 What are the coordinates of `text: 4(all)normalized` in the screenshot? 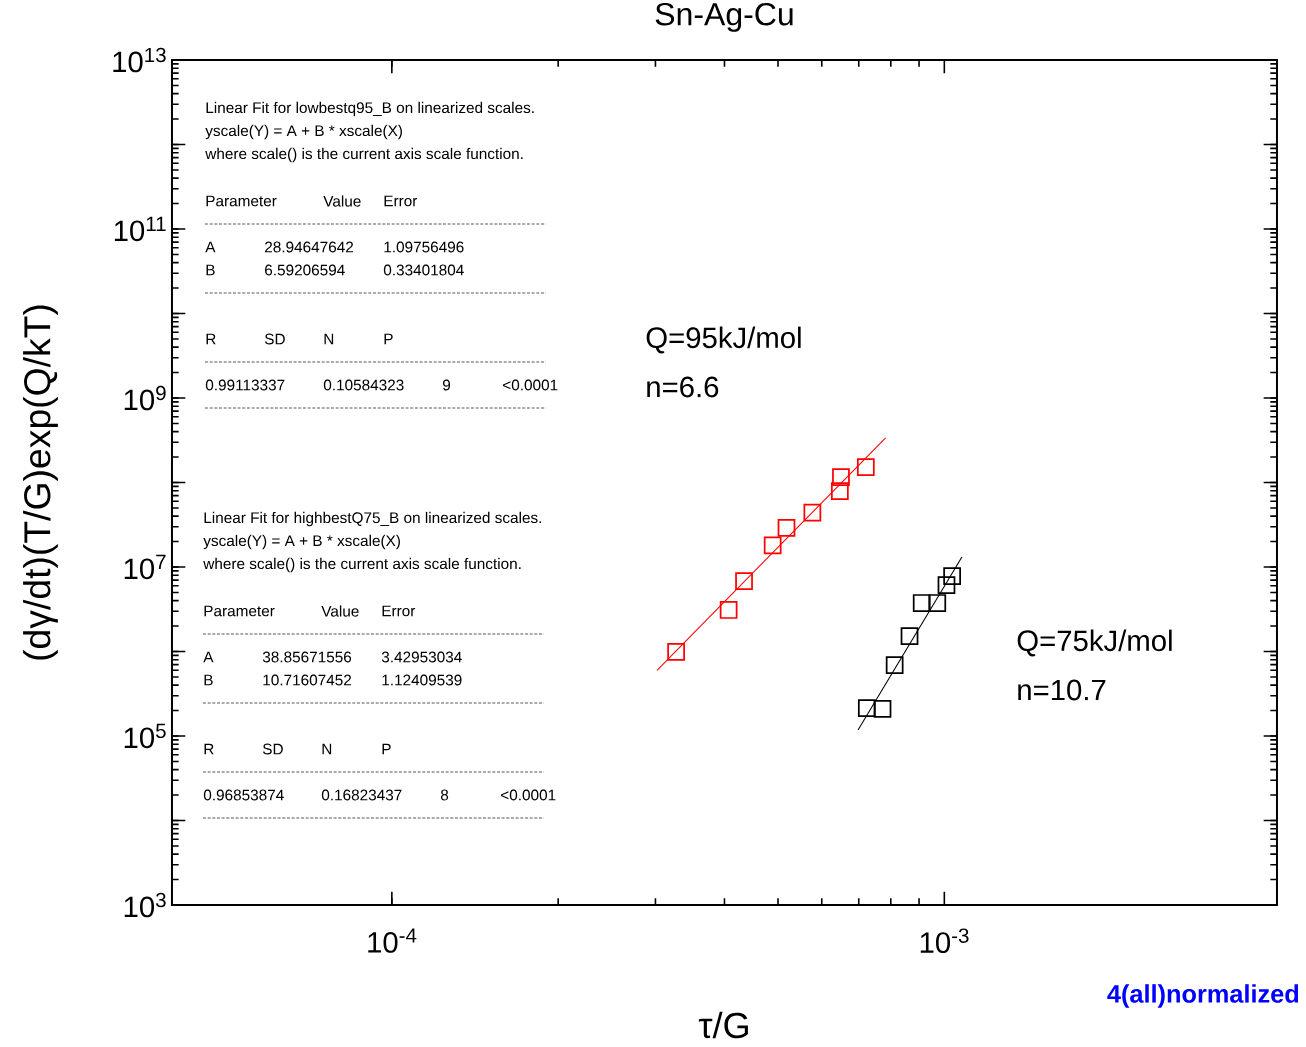 It's located at (1203, 996).